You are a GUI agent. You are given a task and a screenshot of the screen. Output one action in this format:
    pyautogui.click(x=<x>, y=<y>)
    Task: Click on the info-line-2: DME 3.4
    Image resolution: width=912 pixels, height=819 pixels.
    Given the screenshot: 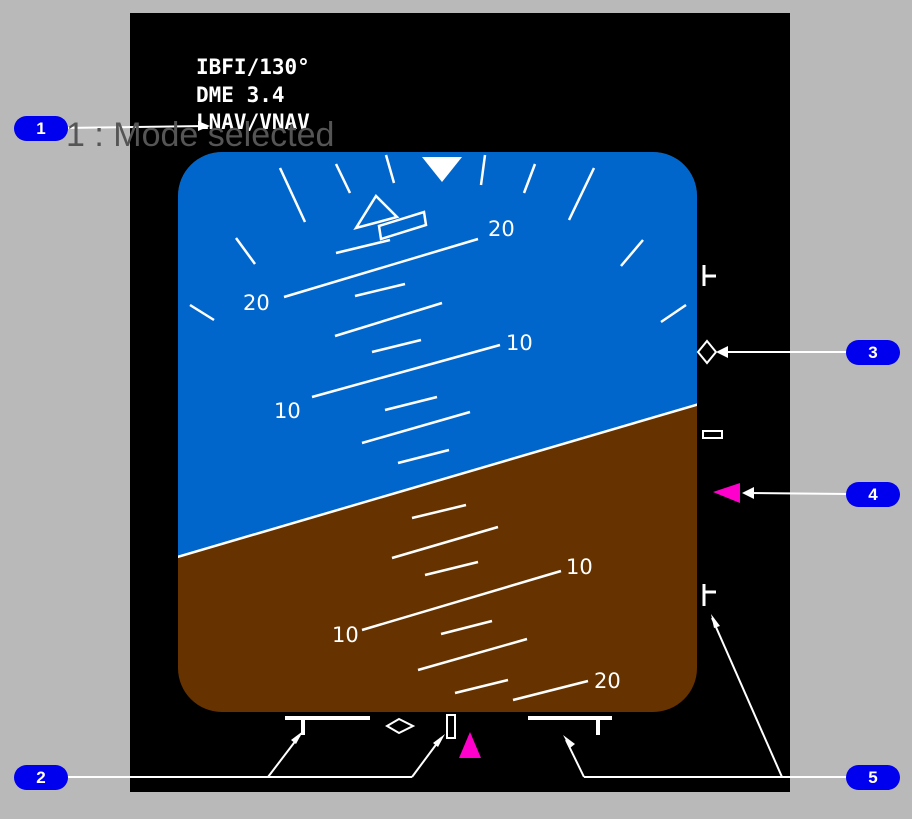 What is the action you would take?
    pyautogui.click(x=240, y=95)
    